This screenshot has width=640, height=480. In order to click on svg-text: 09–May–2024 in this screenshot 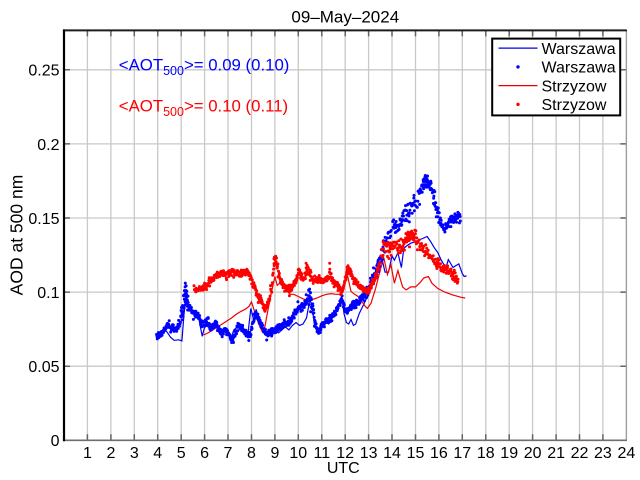, I will do `click(345, 16)`.